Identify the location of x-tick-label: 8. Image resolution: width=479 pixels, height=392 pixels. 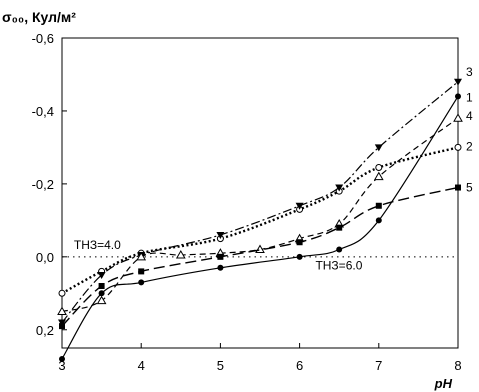
(457, 365).